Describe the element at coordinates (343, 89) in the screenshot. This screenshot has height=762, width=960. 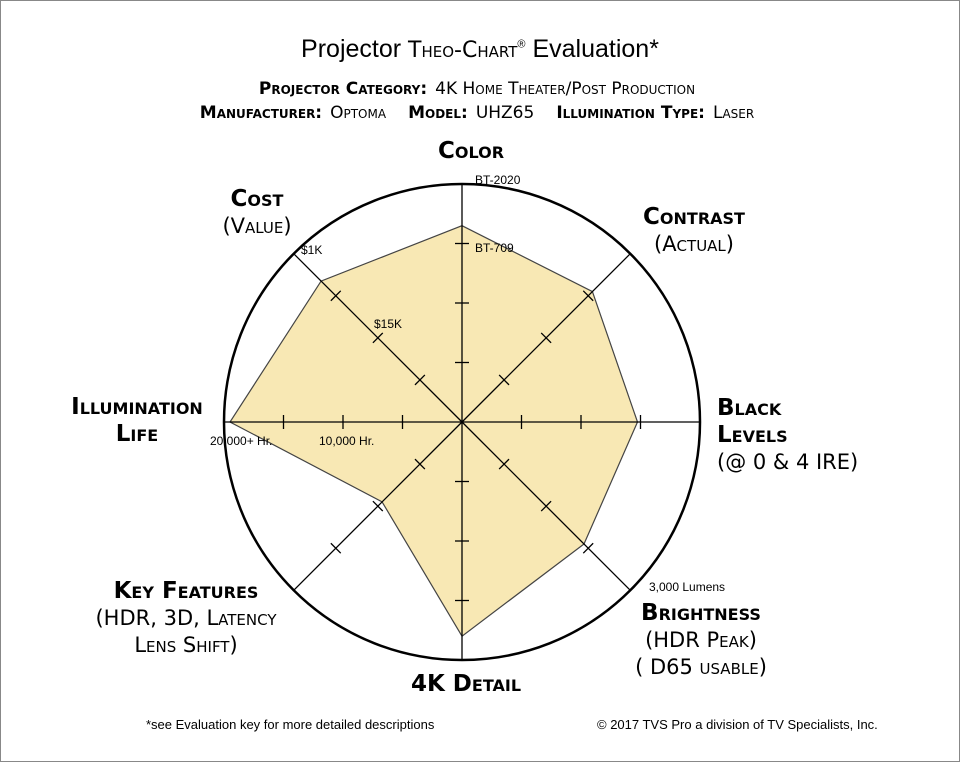
I see `header-label: Projector Category:` at that location.